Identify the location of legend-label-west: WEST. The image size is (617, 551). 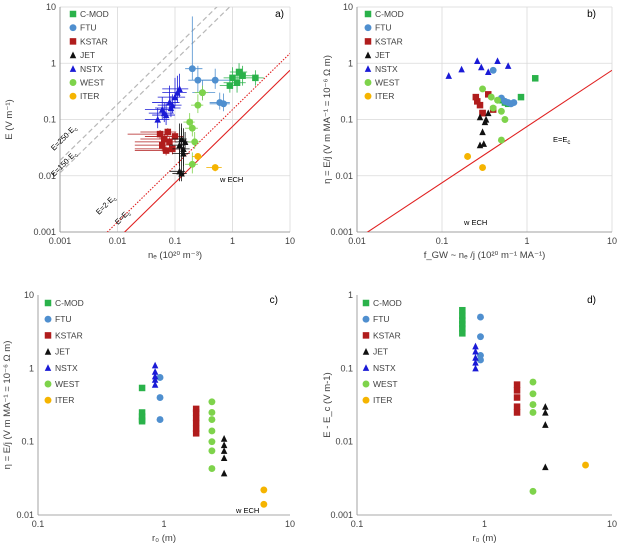
(92, 83).